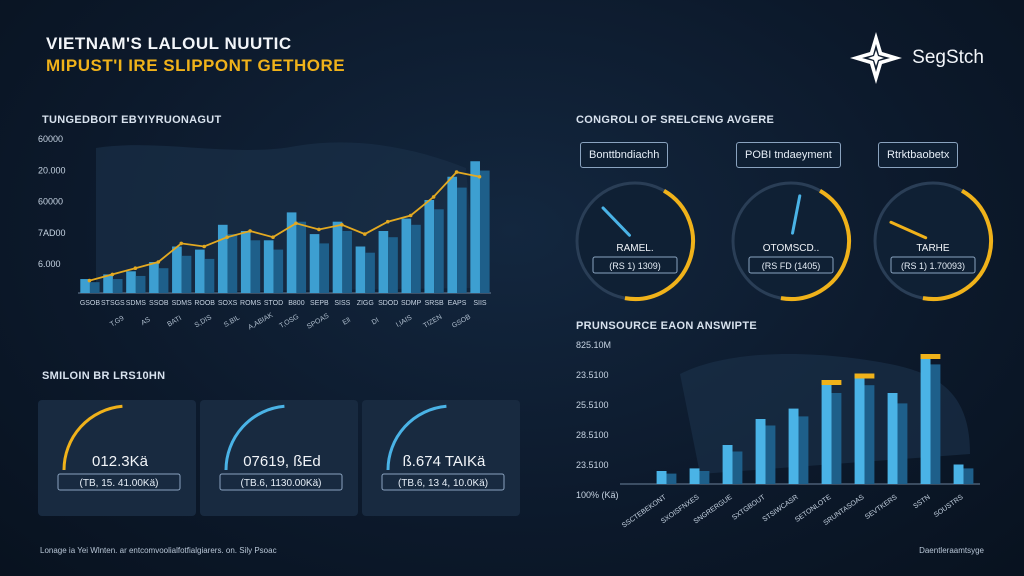 Image resolution: width=1024 pixels, height=576 pixels. What do you see at coordinates (117, 322) in the screenshot?
I see `x-sublabel: T,G9` at bounding box center [117, 322].